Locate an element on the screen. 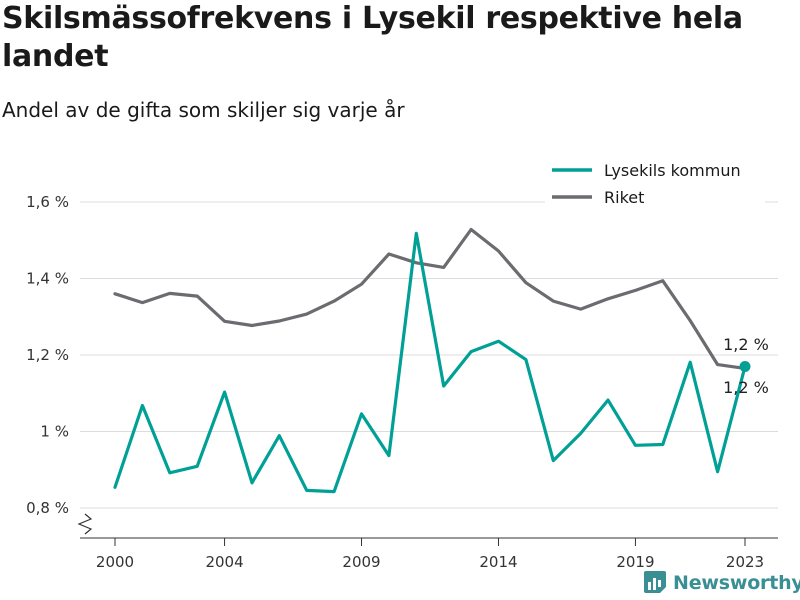  y-tick-label: 1,2 % is located at coordinates (47, 355).